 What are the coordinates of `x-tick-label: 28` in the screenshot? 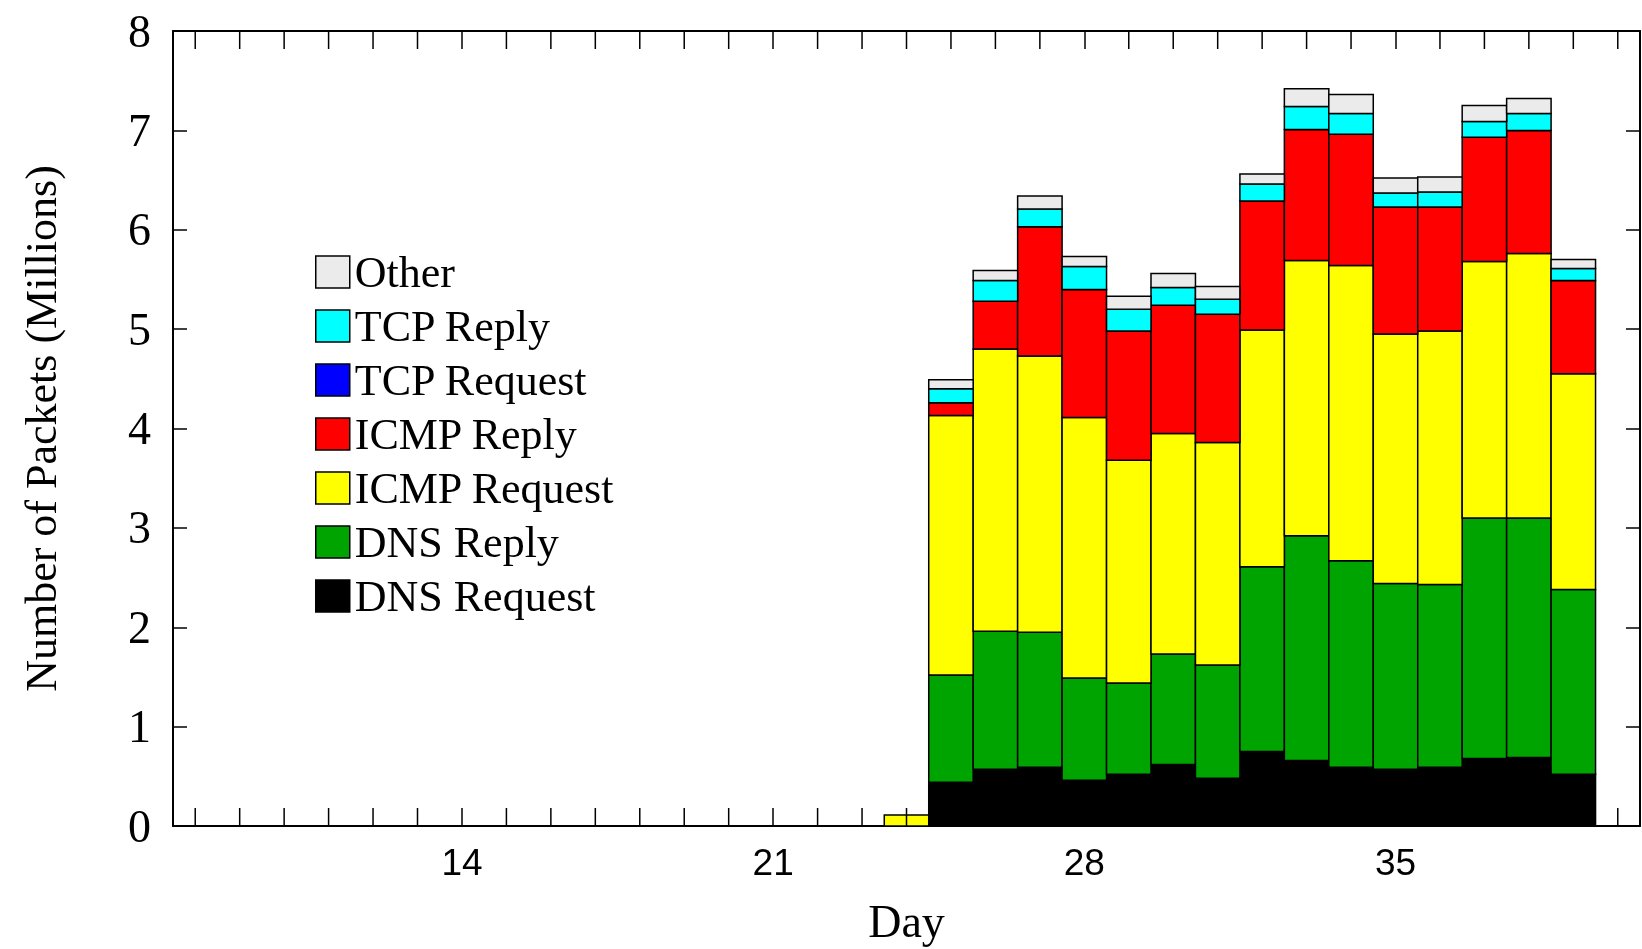 It's located at (1084, 862).